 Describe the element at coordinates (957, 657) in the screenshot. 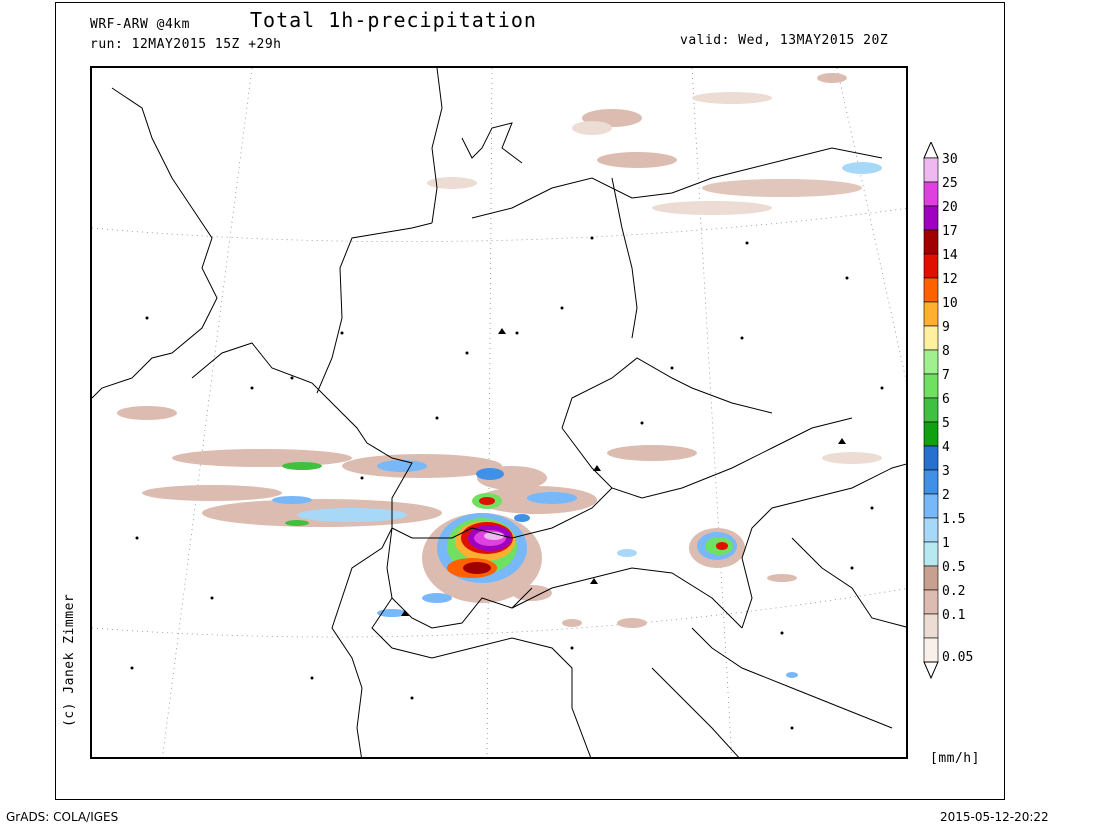

I see `colorbar-tick-label: 0.05` at that location.